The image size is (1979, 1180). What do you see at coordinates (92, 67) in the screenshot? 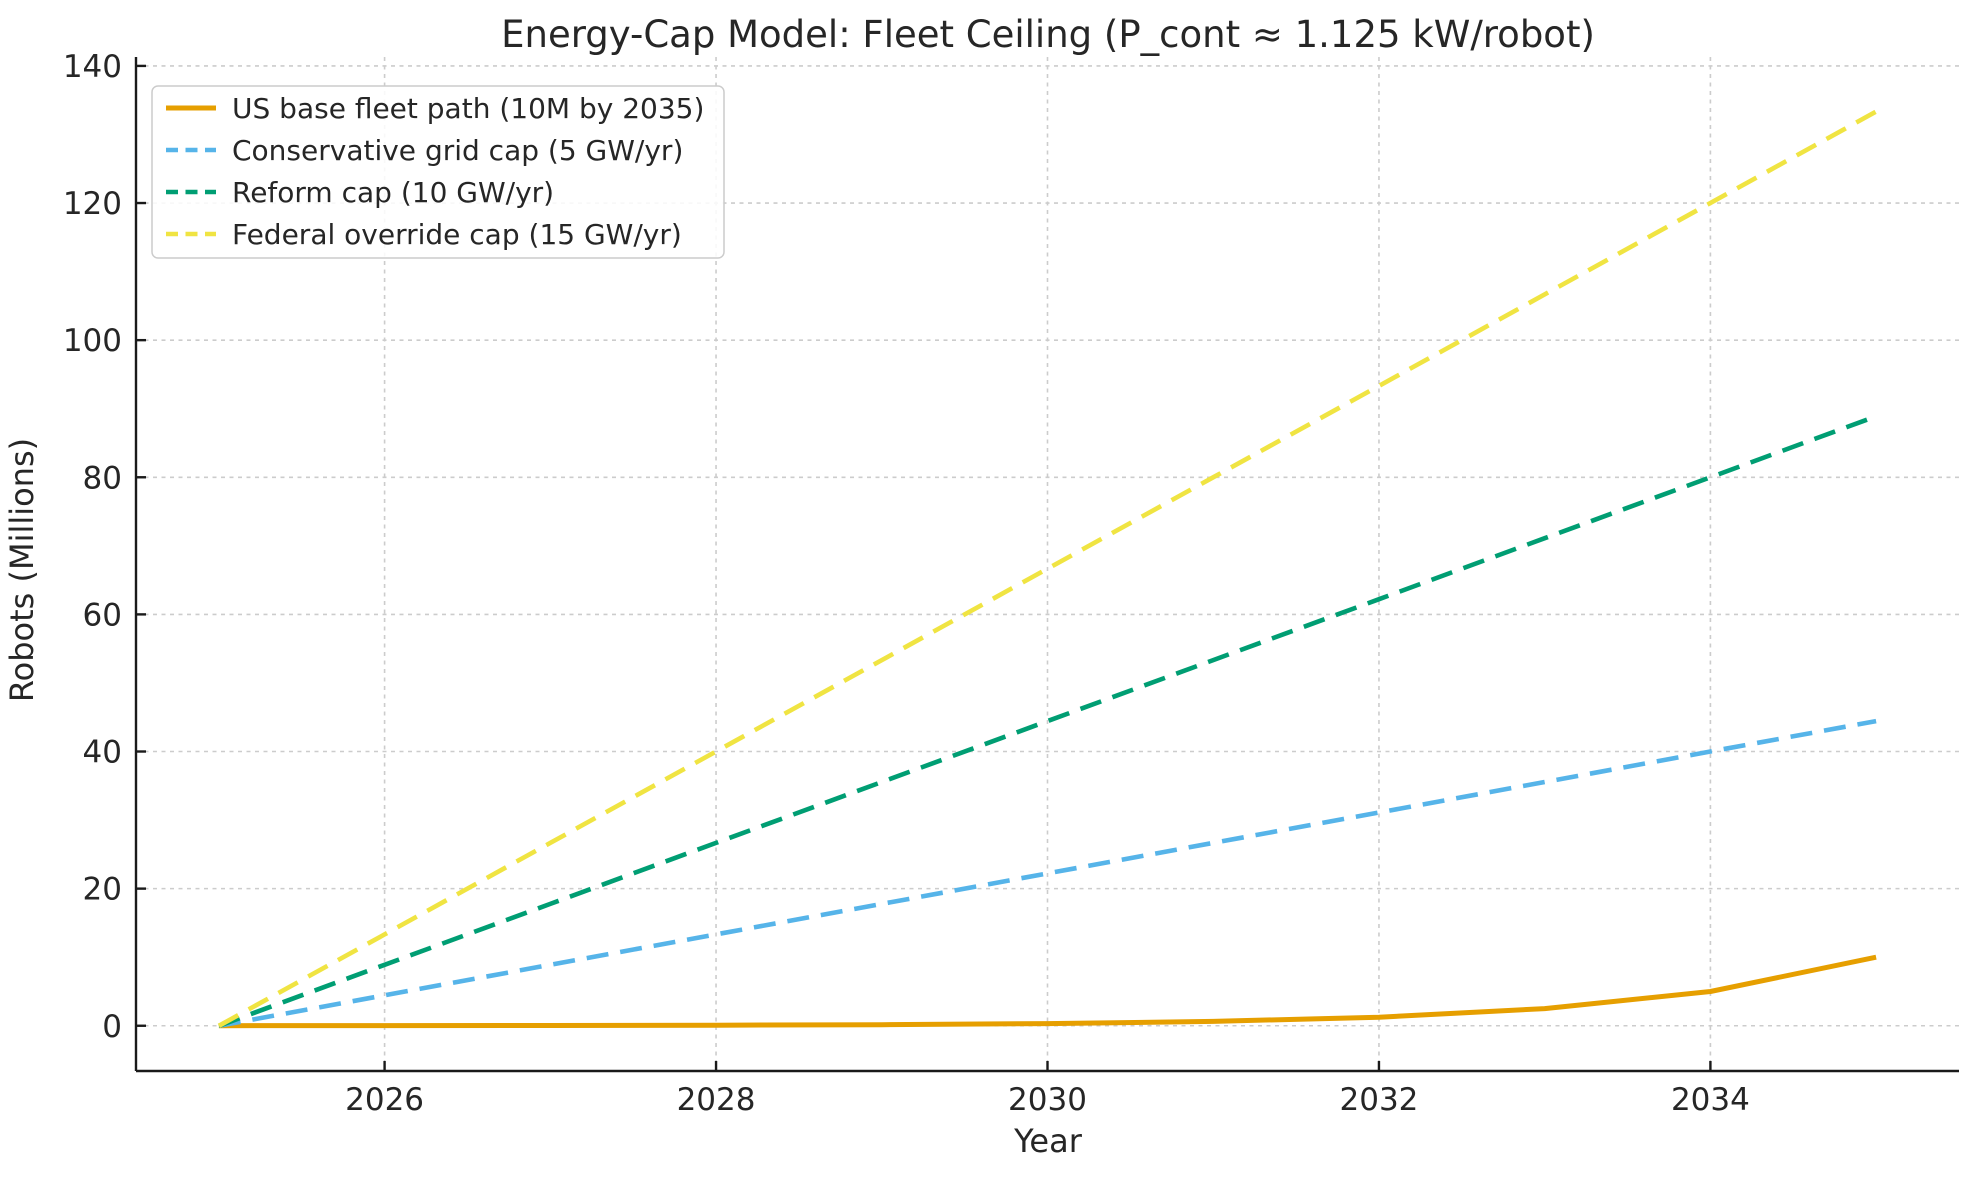
I see `y-tick-label-140: 140` at bounding box center [92, 67].